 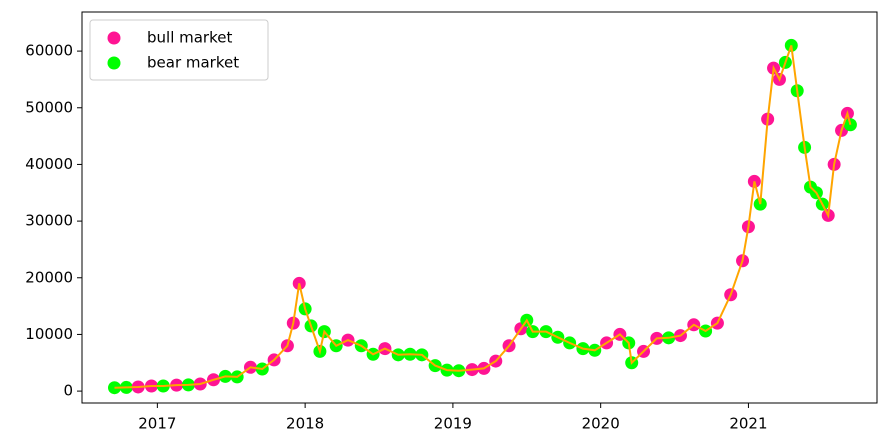 I want to click on x-tick-label: 2017, so click(x=157, y=424).